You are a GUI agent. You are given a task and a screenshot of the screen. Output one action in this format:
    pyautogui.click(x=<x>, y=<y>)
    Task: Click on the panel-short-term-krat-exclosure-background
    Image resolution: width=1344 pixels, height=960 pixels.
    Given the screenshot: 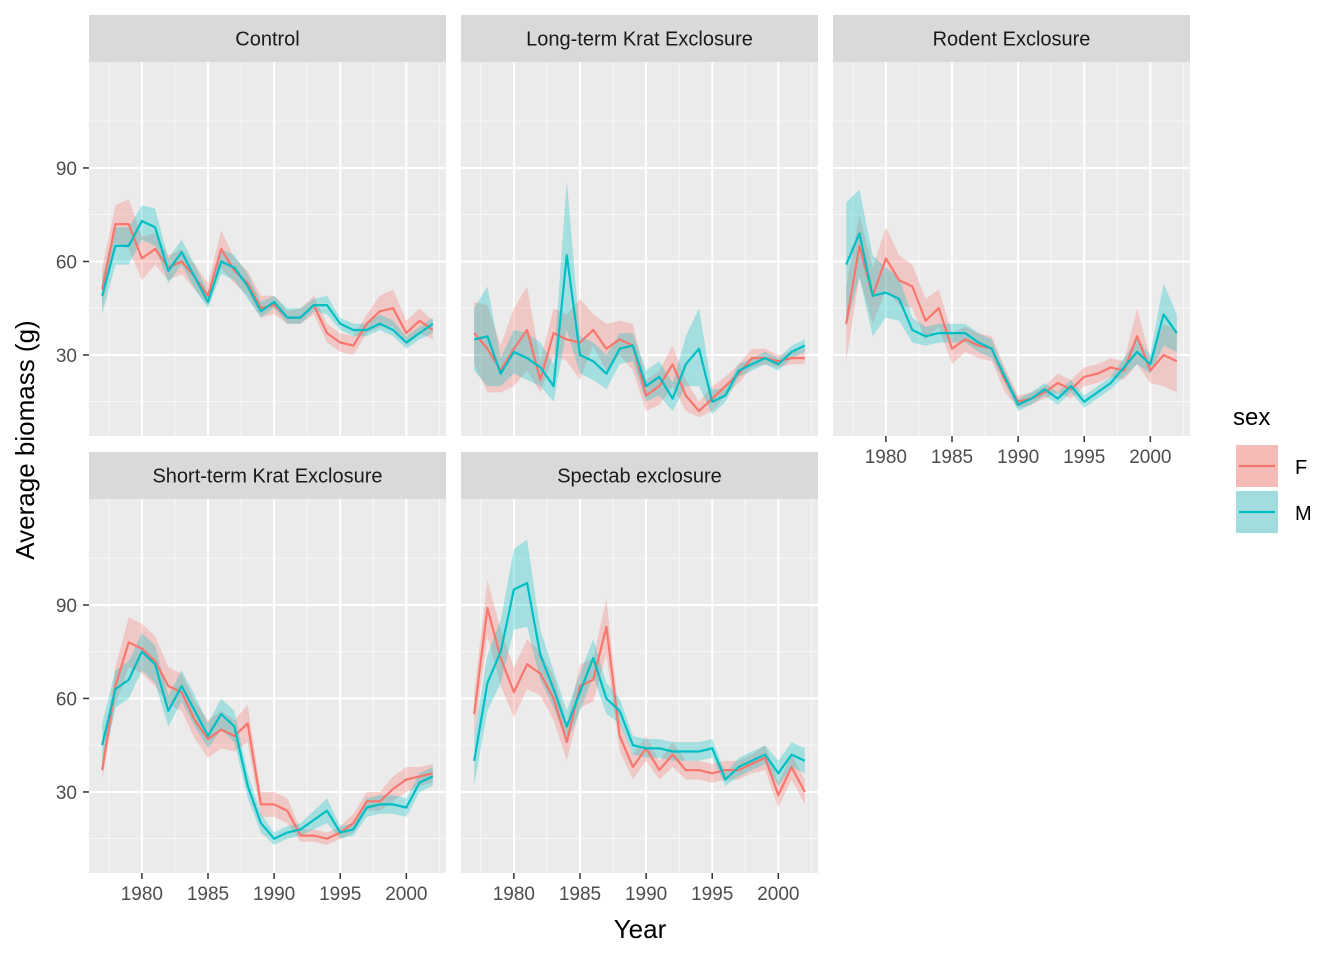 What is the action you would take?
    pyautogui.click(x=267, y=686)
    